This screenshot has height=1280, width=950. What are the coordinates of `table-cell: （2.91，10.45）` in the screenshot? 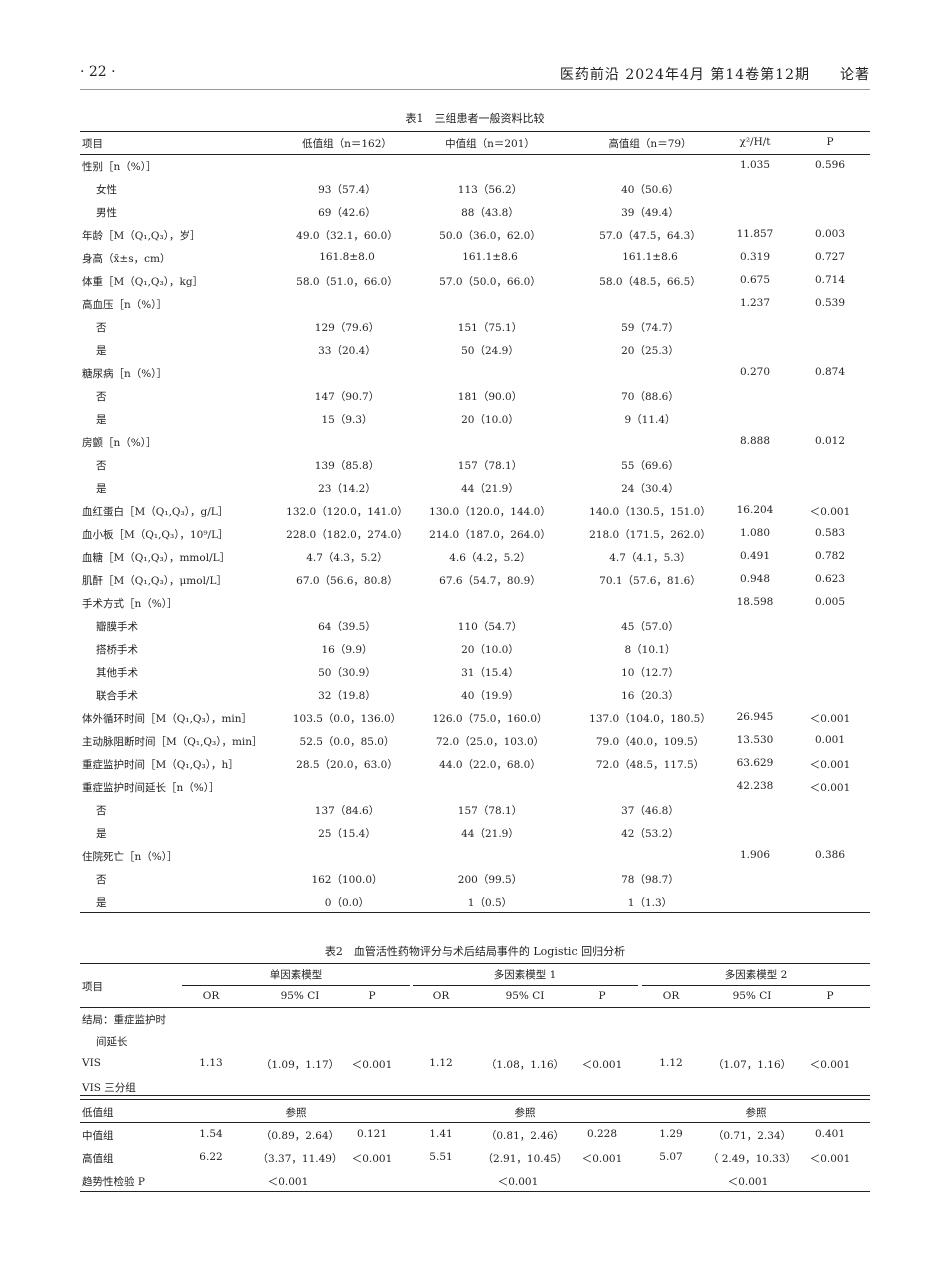 It's located at (525, 1159).